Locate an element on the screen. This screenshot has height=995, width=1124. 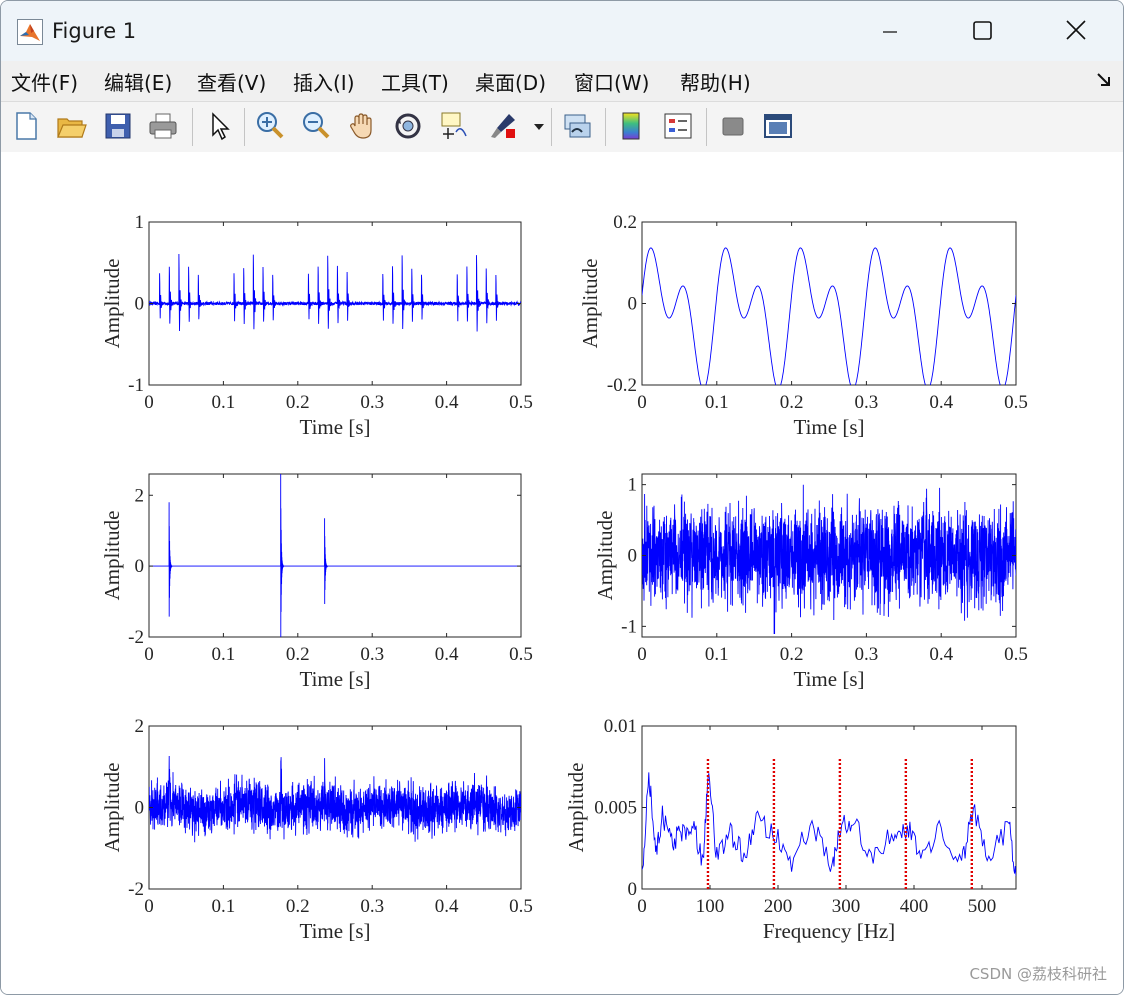
window-title: Figure 1 is located at coordinates (94, 31).